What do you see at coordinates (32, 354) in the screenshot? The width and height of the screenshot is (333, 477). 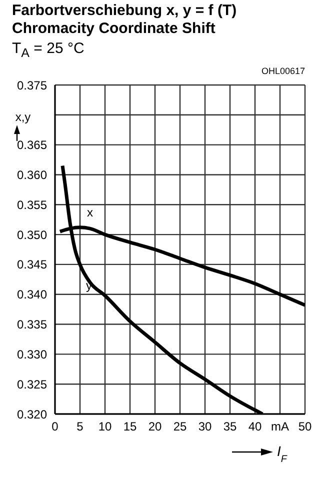 I see `y-tick-label: 0.330` at bounding box center [32, 354].